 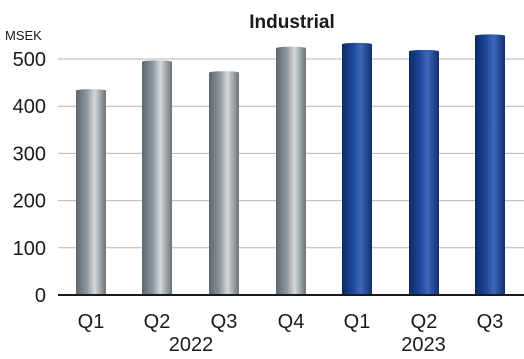 What do you see at coordinates (29, 202) in the screenshot?
I see `y-tick-label: 200` at bounding box center [29, 202].